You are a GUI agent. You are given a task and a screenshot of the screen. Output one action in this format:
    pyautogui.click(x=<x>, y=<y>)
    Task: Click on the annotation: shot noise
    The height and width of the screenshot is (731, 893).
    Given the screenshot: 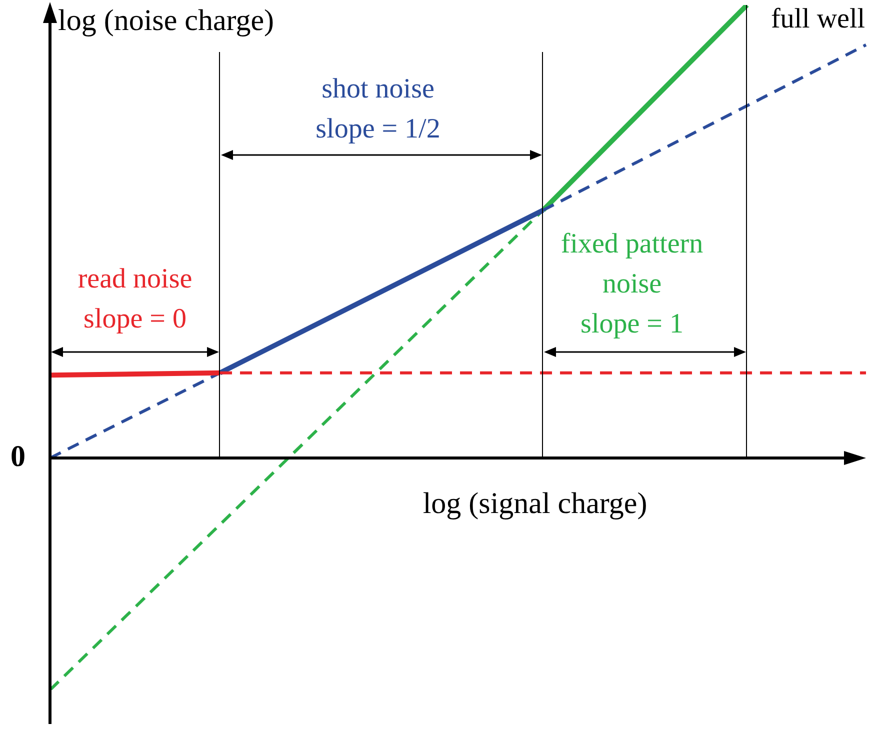 What is the action you would take?
    pyautogui.click(x=378, y=88)
    